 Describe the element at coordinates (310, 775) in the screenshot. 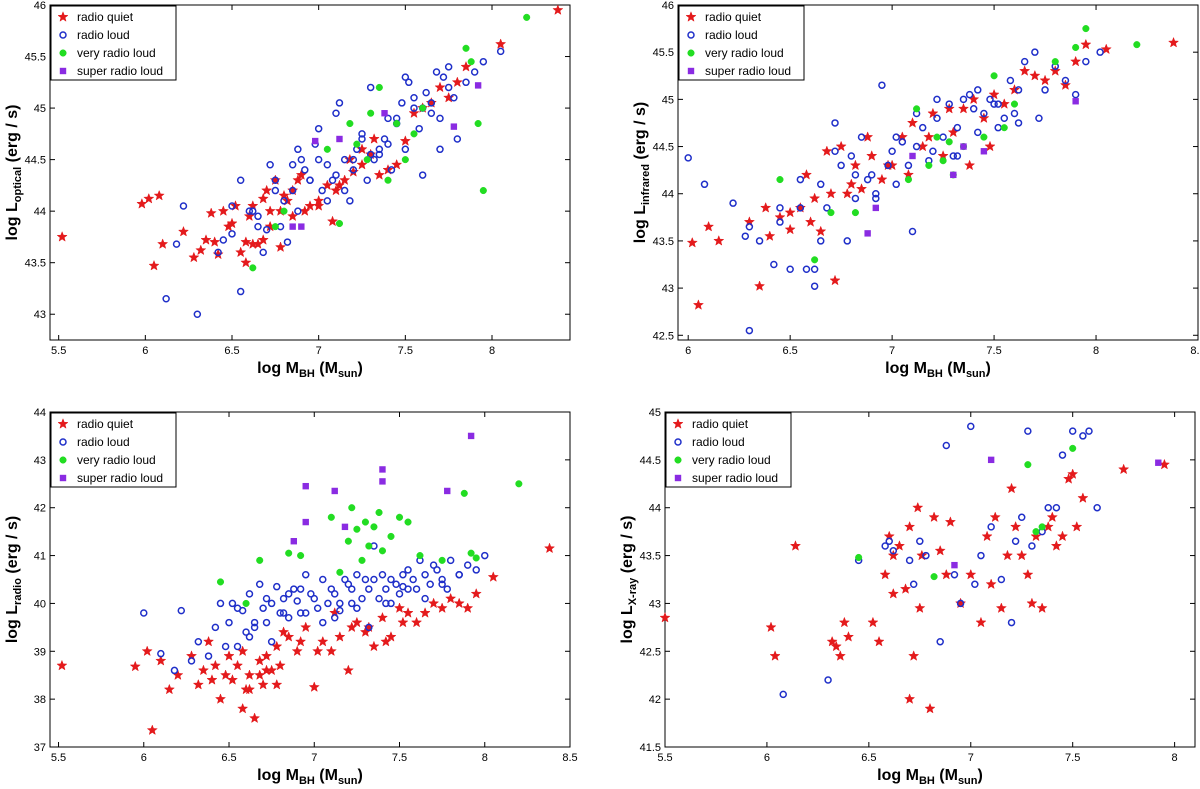

I see `x-axis-label: log MBH (Msun)` at that location.